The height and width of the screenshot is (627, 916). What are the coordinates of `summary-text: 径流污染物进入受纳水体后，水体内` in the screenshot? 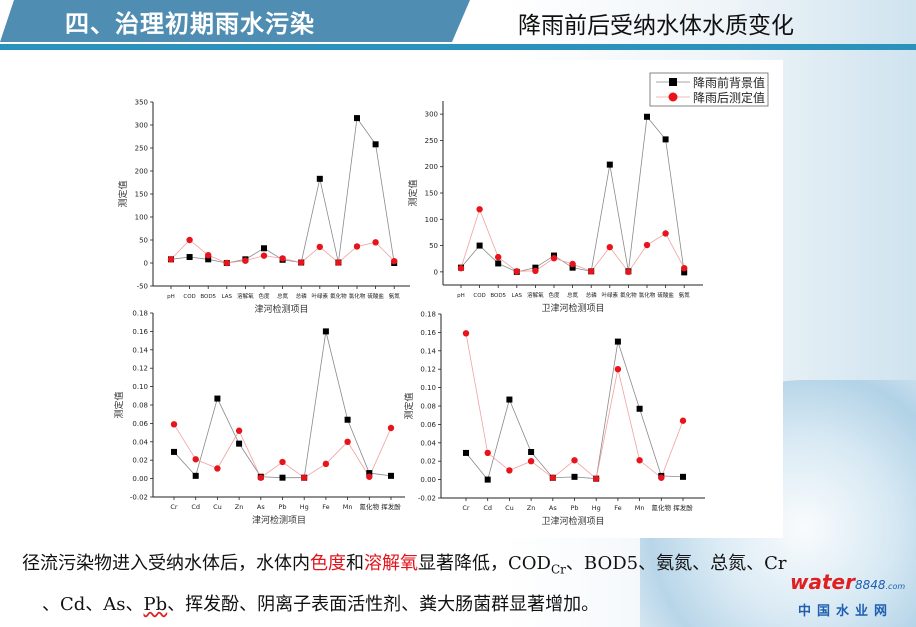 It's located at (166, 563).